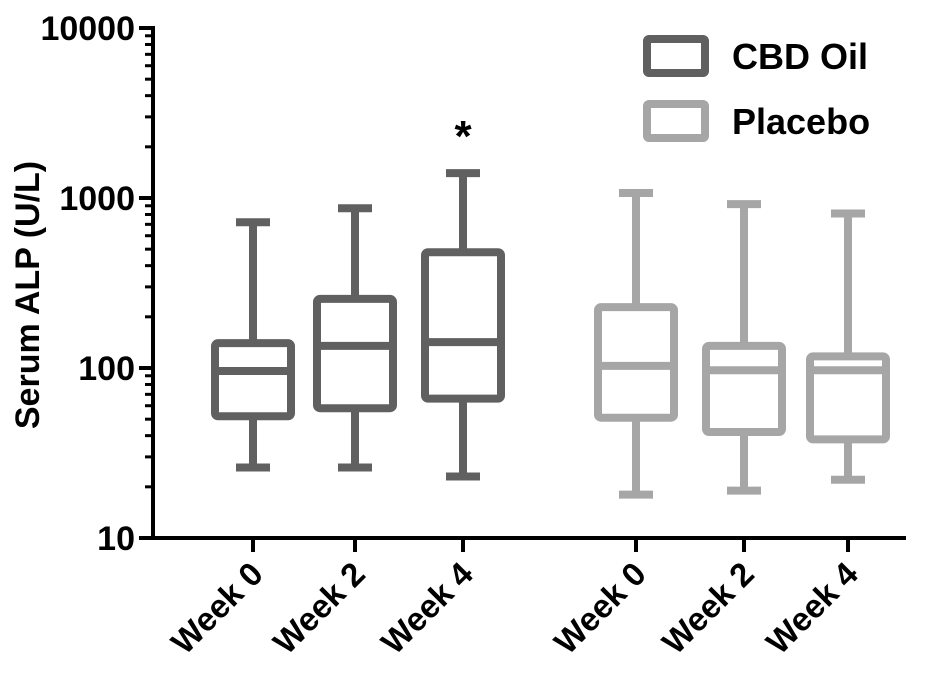 The width and height of the screenshot is (945, 687). What do you see at coordinates (756, 88) in the screenshot?
I see `legend: CBD Oil Placebo` at bounding box center [756, 88].